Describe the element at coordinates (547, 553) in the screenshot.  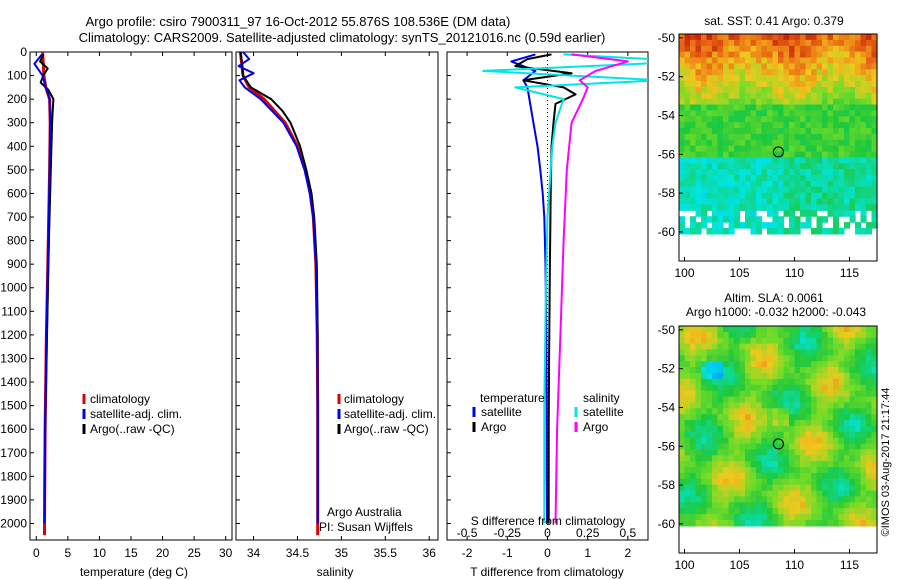
I see `difference-xtick-label: 0` at that location.